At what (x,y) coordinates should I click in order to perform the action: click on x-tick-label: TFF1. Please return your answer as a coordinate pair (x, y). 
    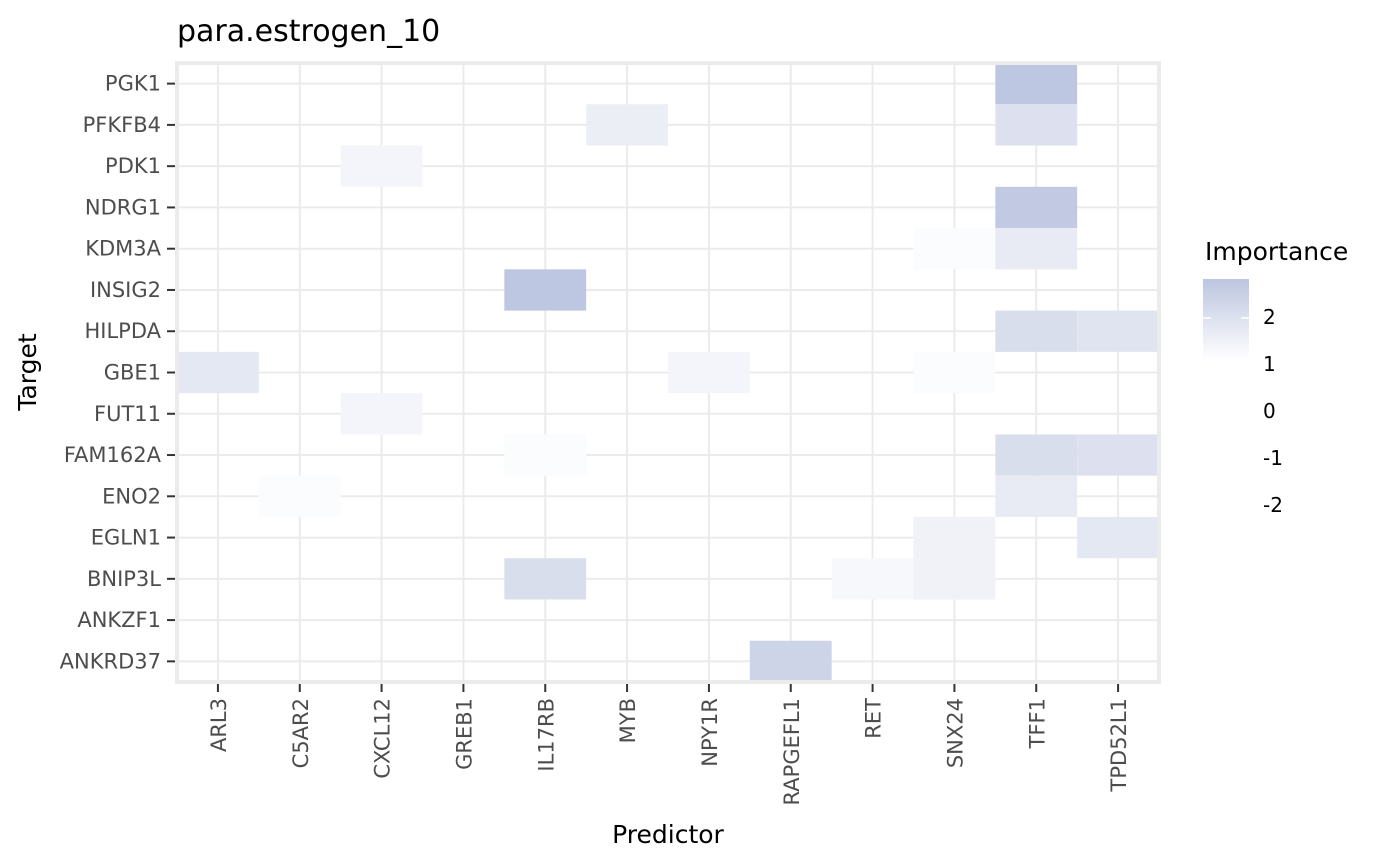
    Looking at the image, I should click on (1037, 723).